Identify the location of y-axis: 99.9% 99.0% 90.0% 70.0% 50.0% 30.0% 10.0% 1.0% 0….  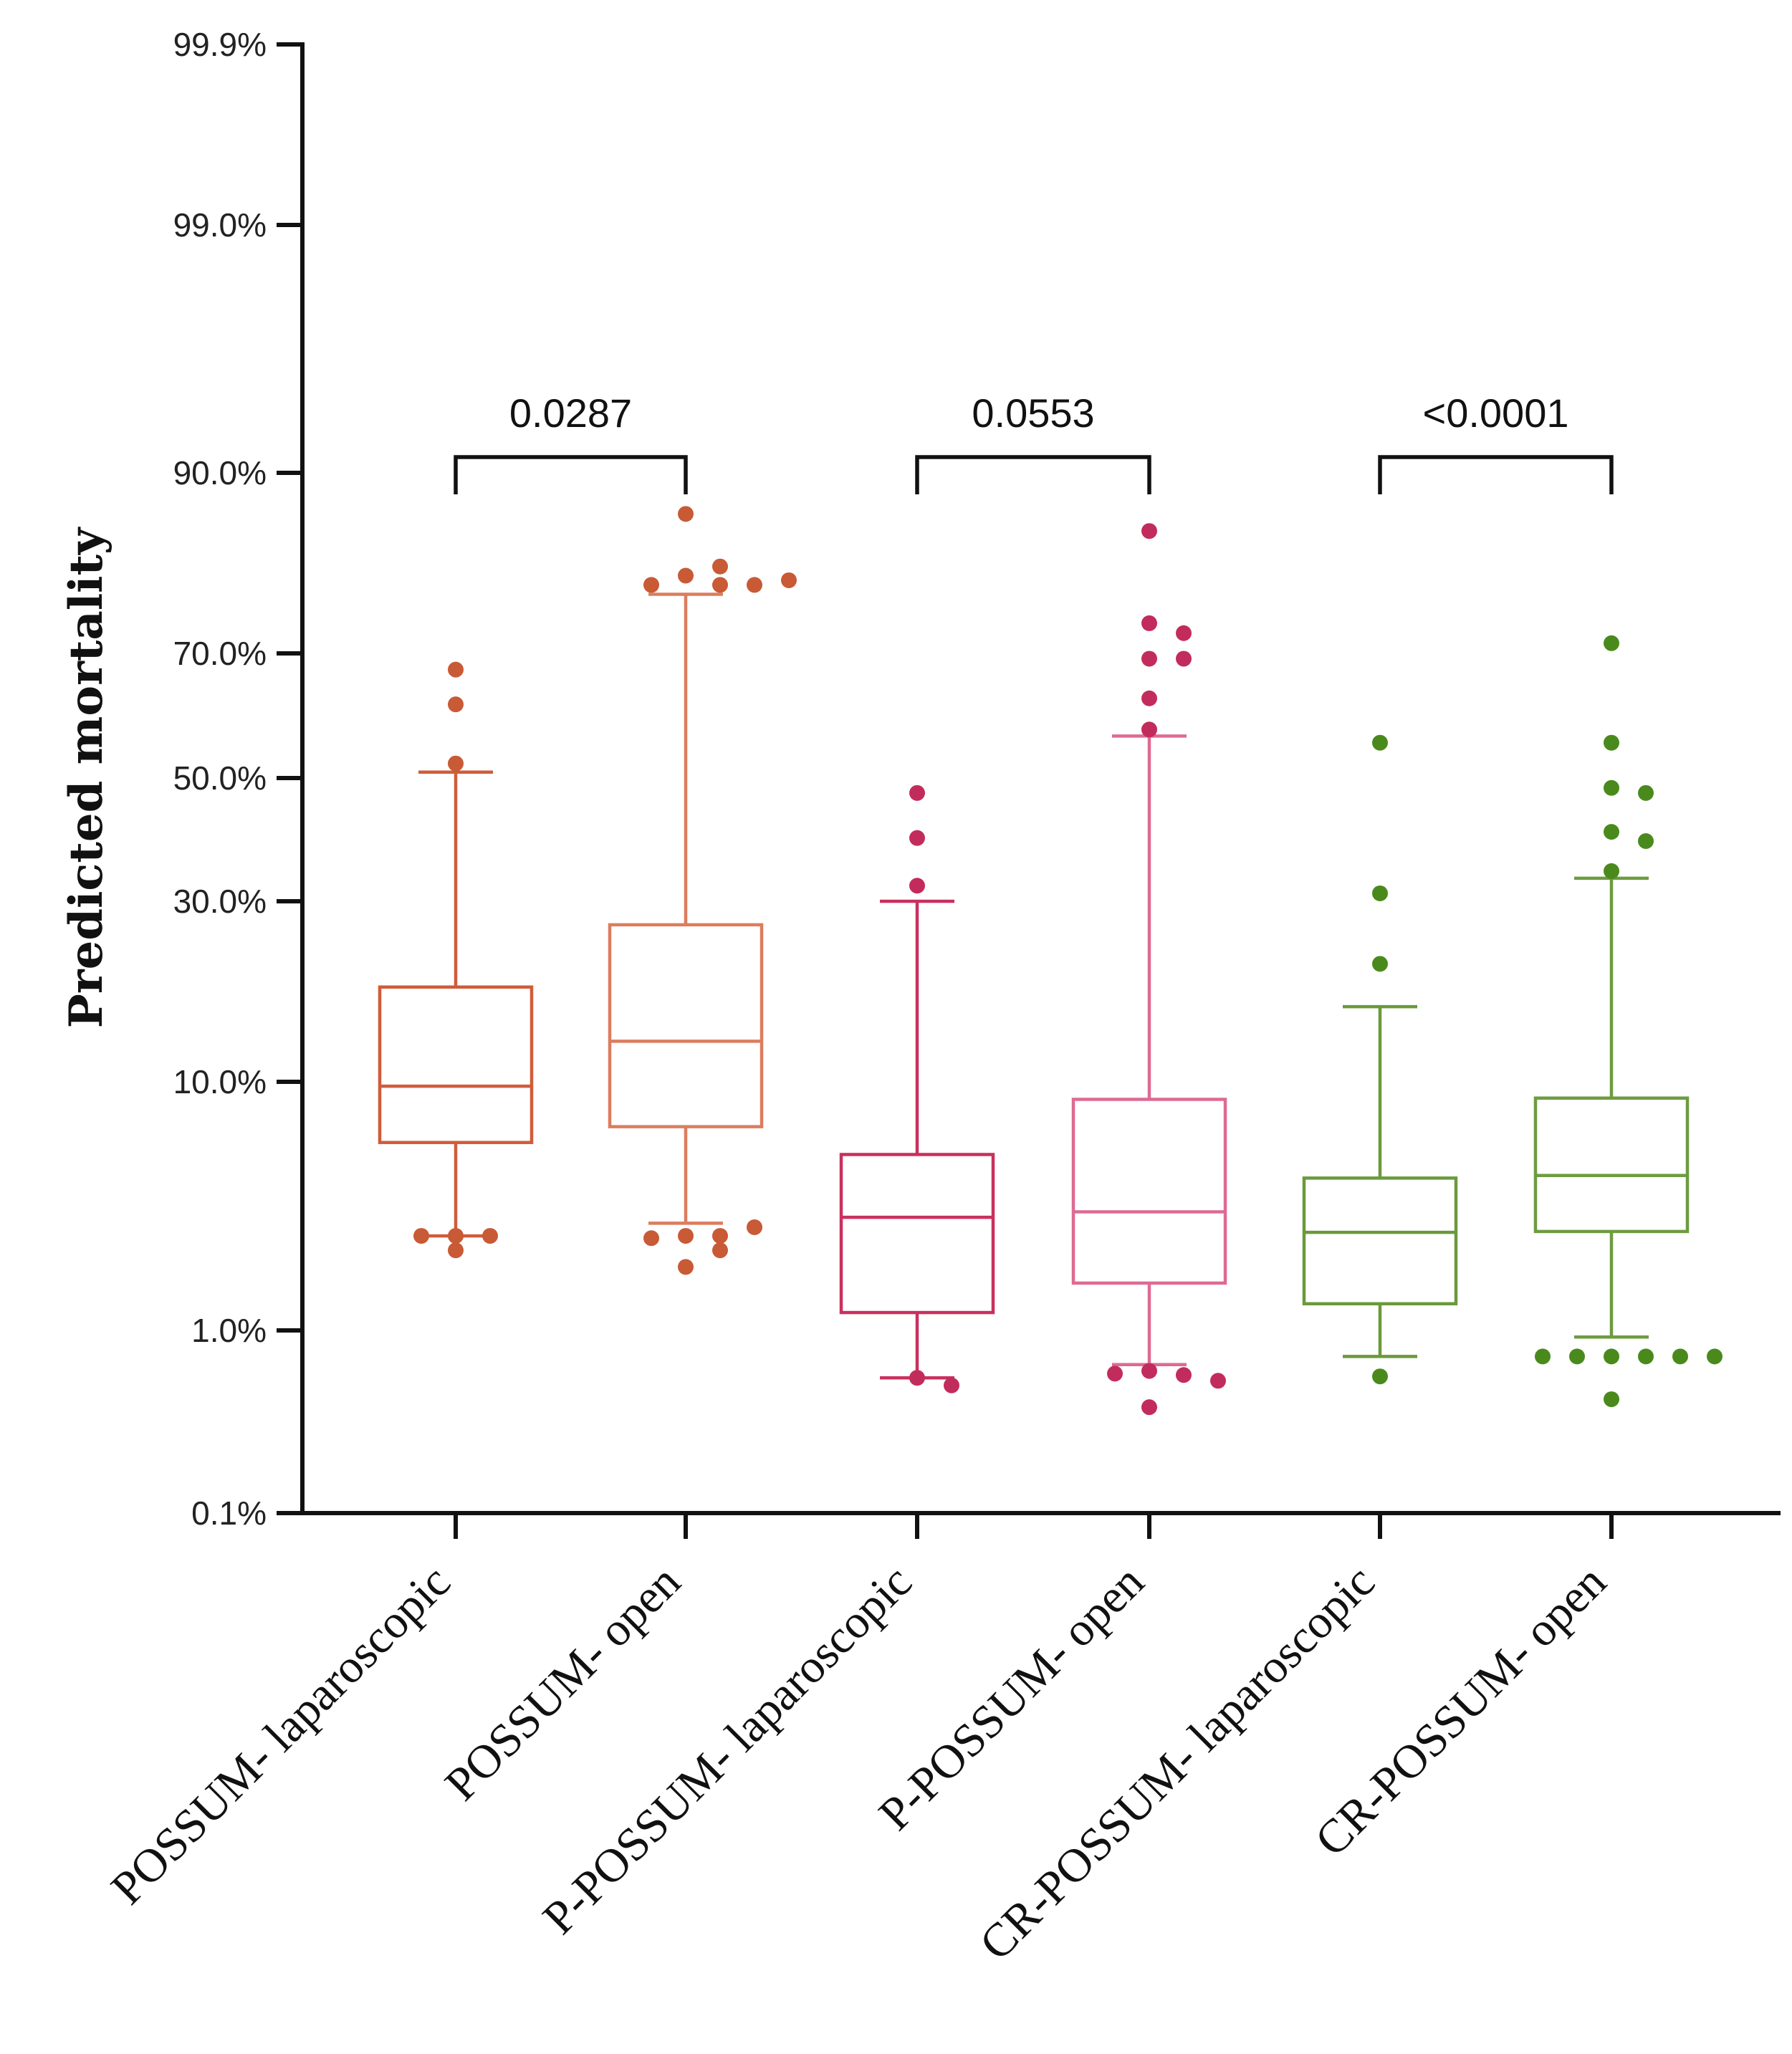
(239, 779).